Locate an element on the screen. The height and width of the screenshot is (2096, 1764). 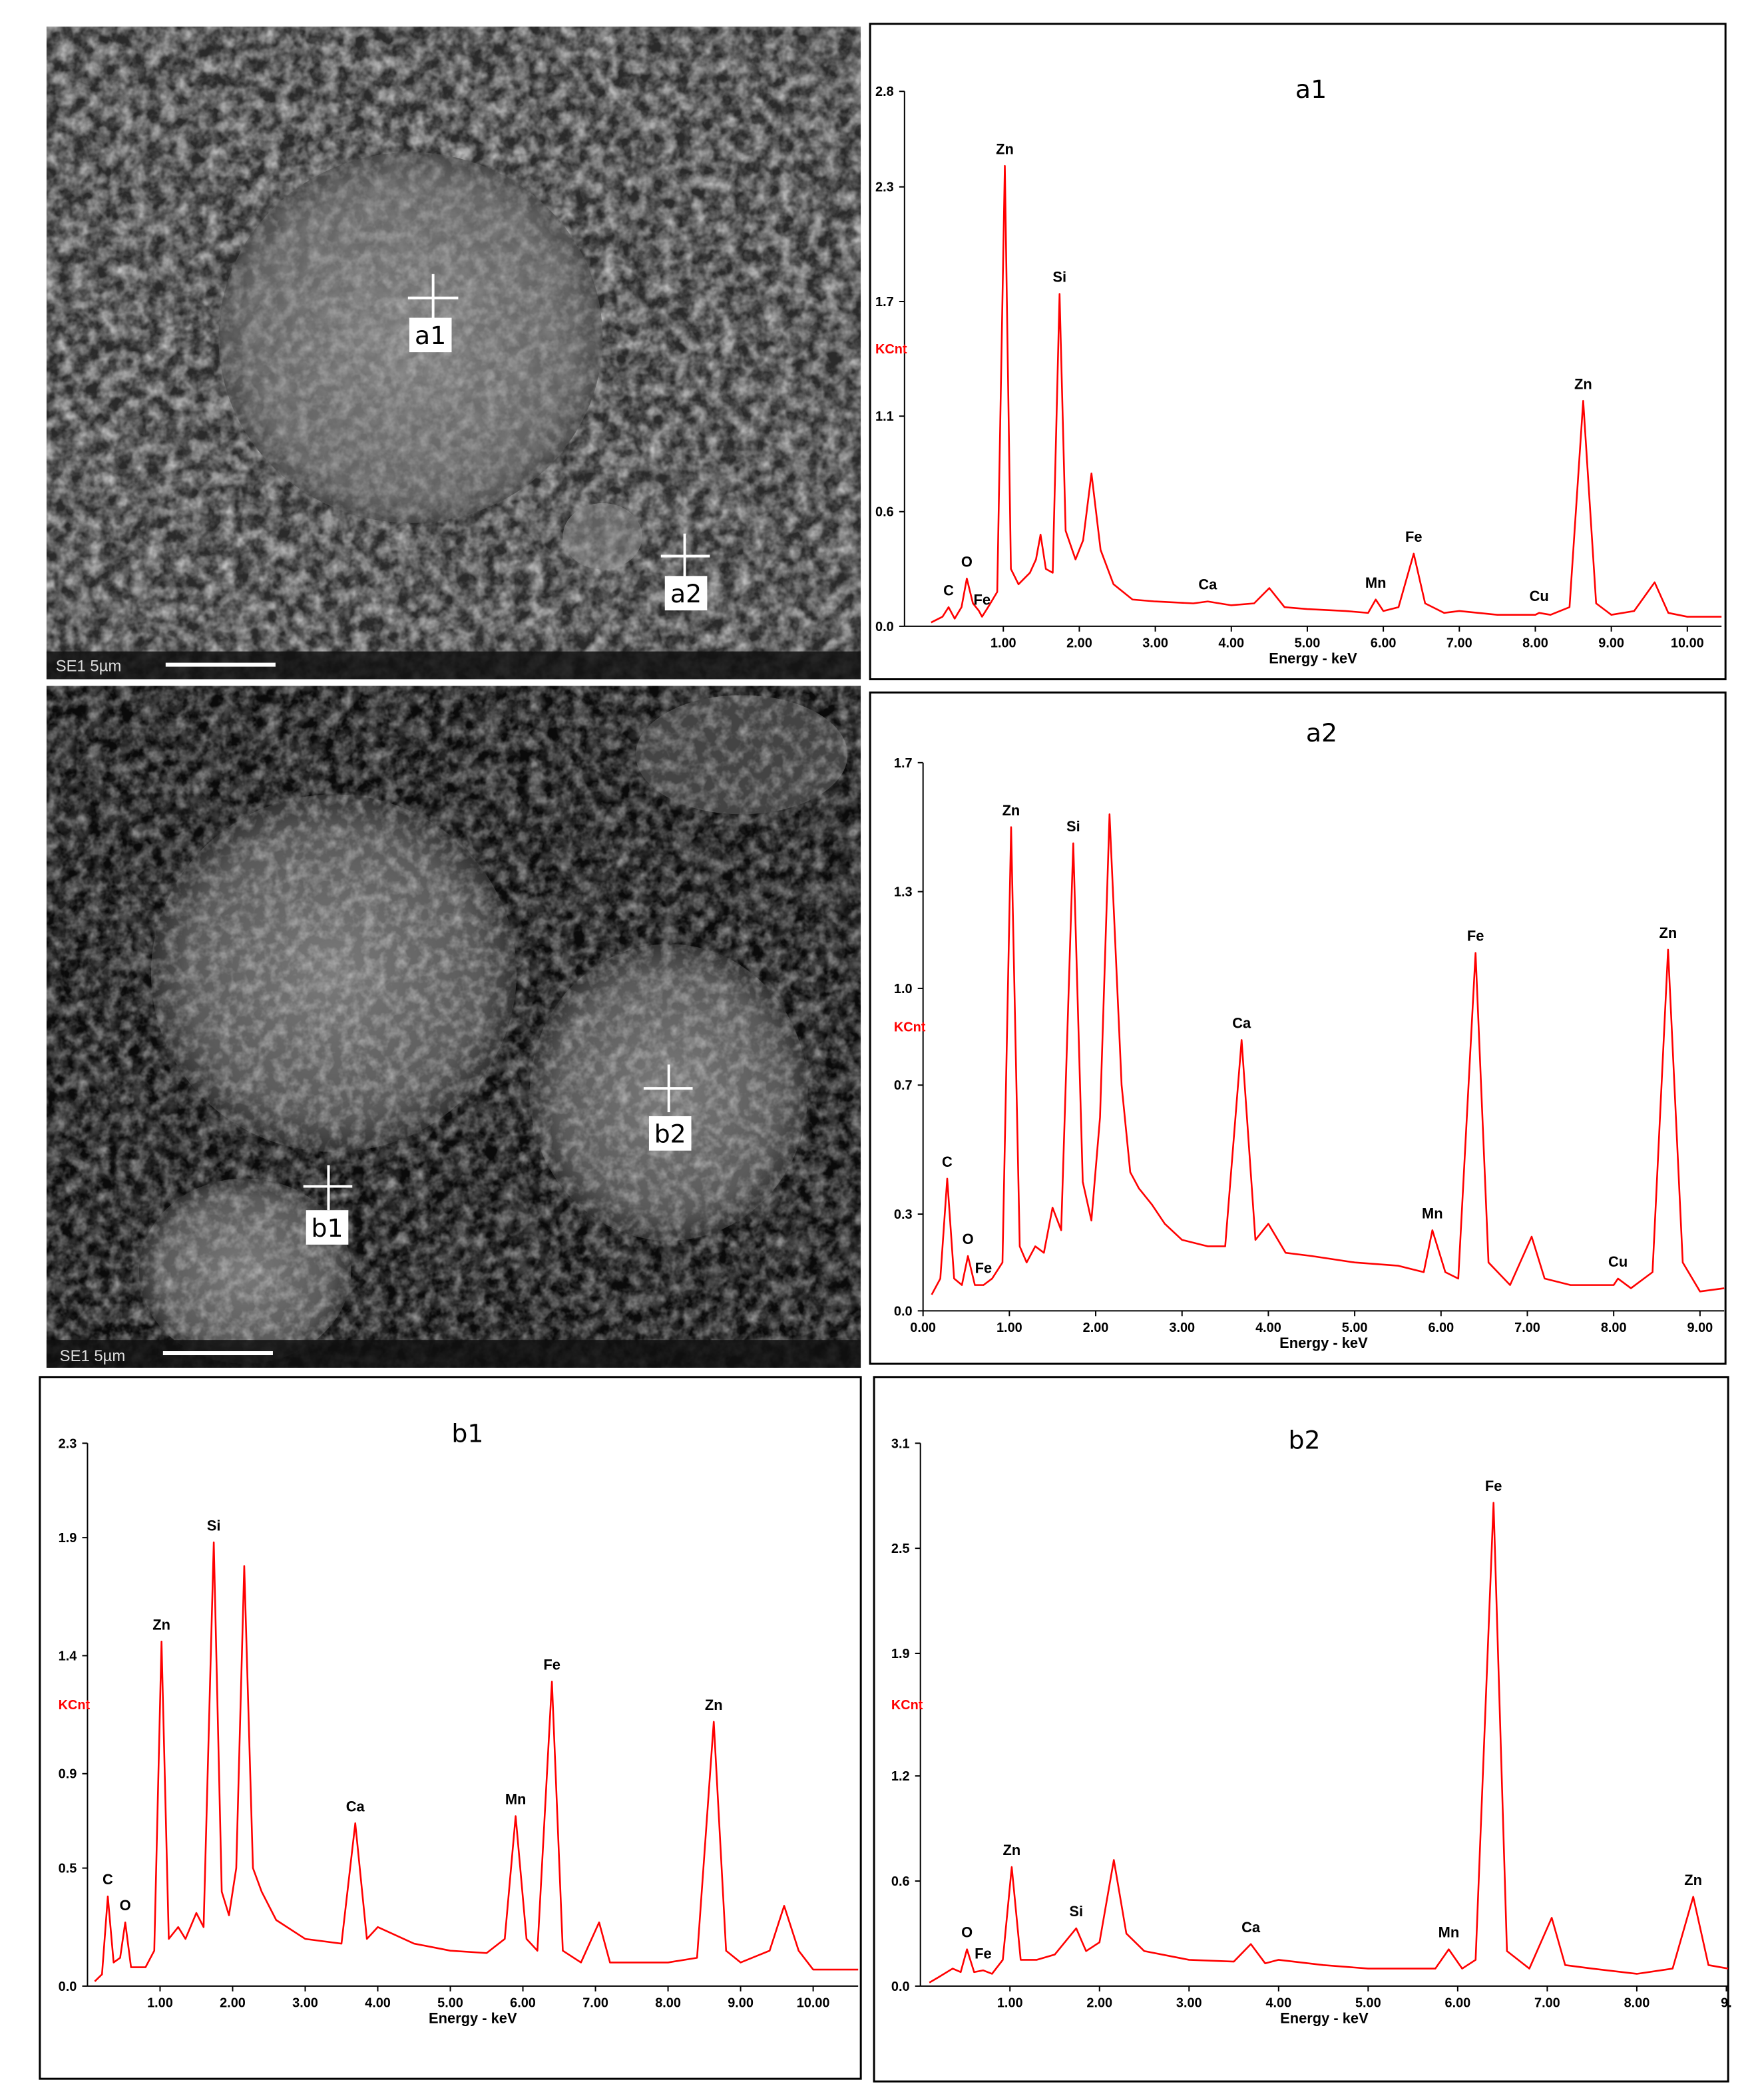
chart-title: b1 is located at coordinates (467, 1433).